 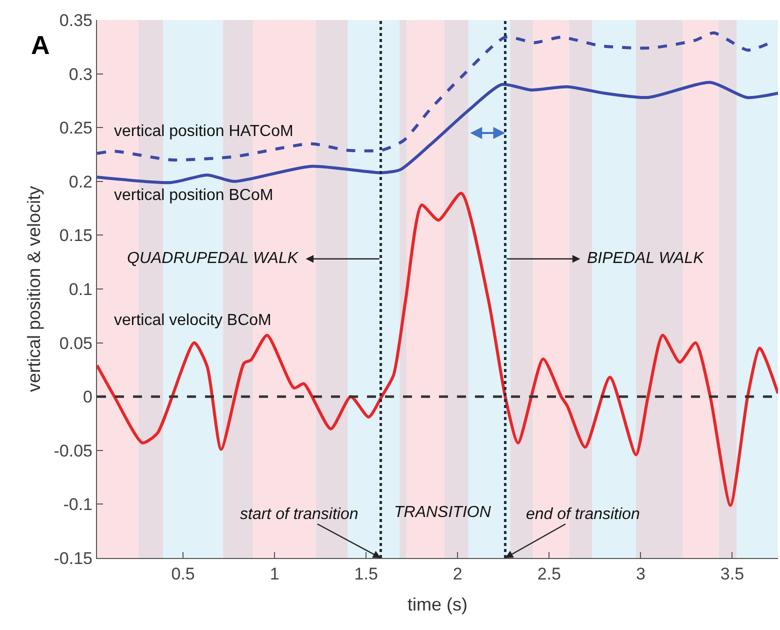 What do you see at coordinates (437, 132) in the screenshot?
I see `line-series` at bounding box center [437, 132].